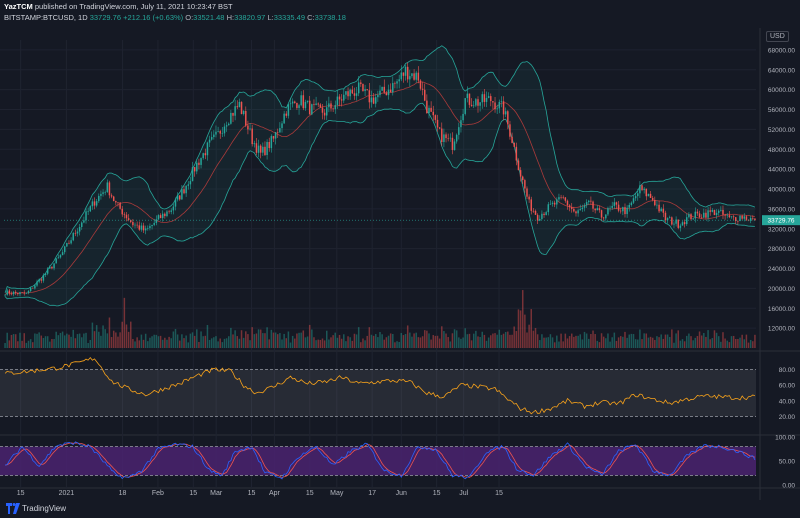 This screenshot has width=800, height=518. Describe the element at coordinates (787, 417) in the screenshot. I see `rsi-tick-label: 20.00` at that location.